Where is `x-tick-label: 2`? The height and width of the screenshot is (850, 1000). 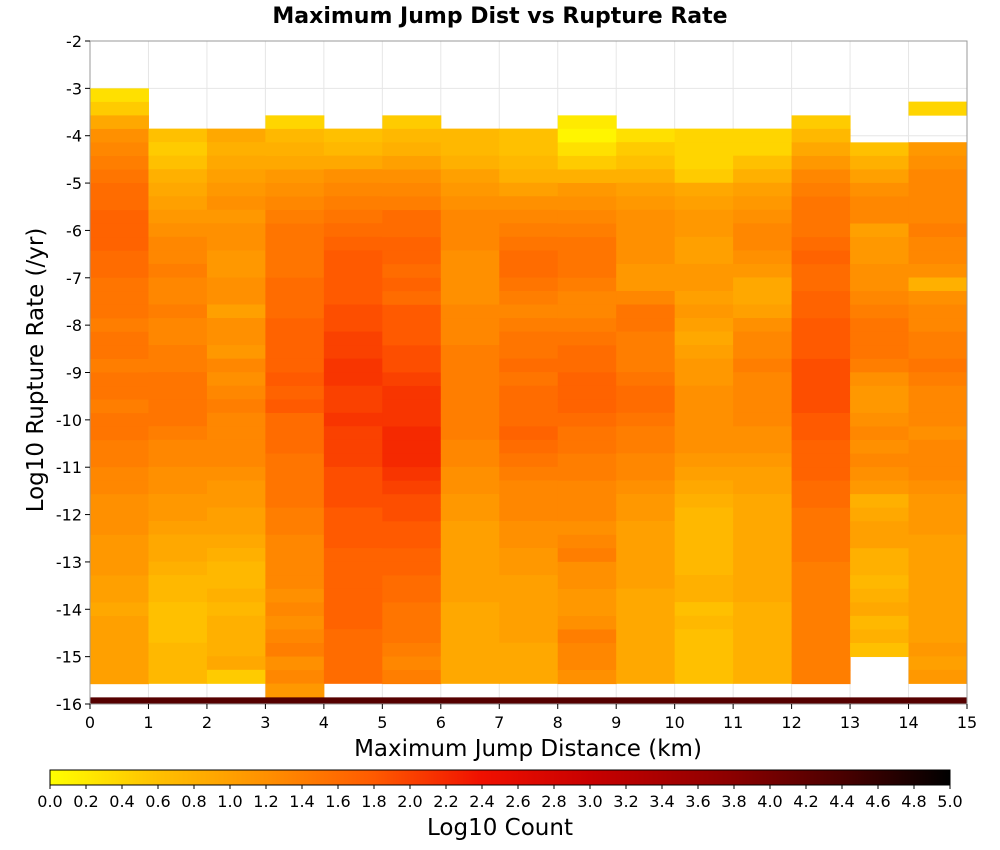 x-tick-label: 2 is located at coordinates (207, 722).